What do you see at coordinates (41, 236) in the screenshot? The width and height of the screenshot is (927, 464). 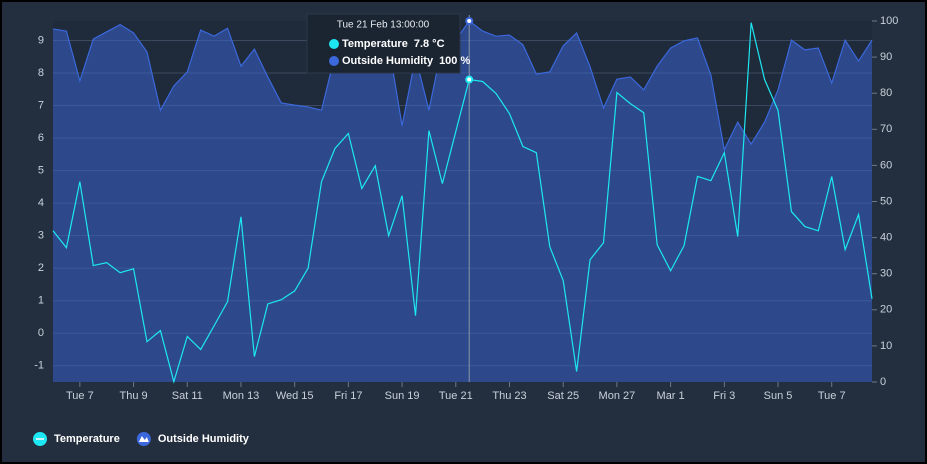 I see `y-tick-label: 3` at bounding box center [41, 236].